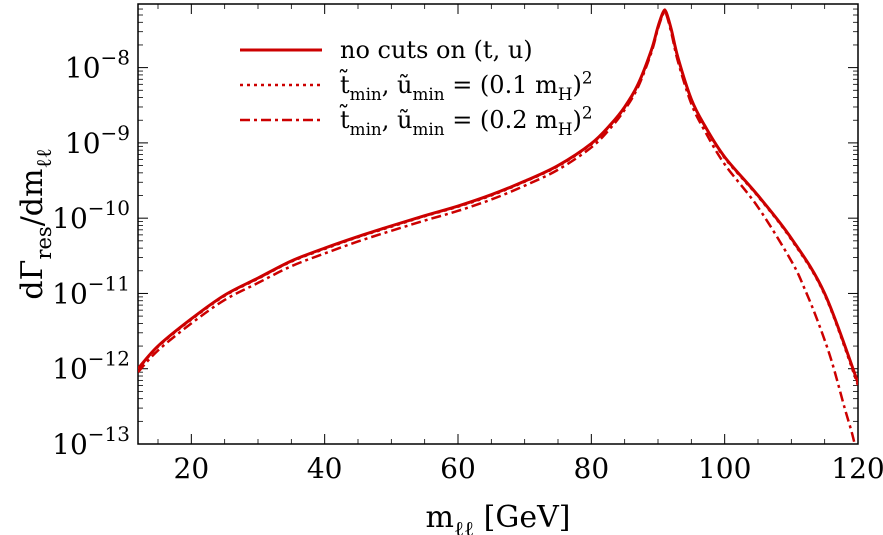 This screenshot has height=535, width=883. I want to click on y-tick-label: 10⁻¹¹, so click(91, 290).